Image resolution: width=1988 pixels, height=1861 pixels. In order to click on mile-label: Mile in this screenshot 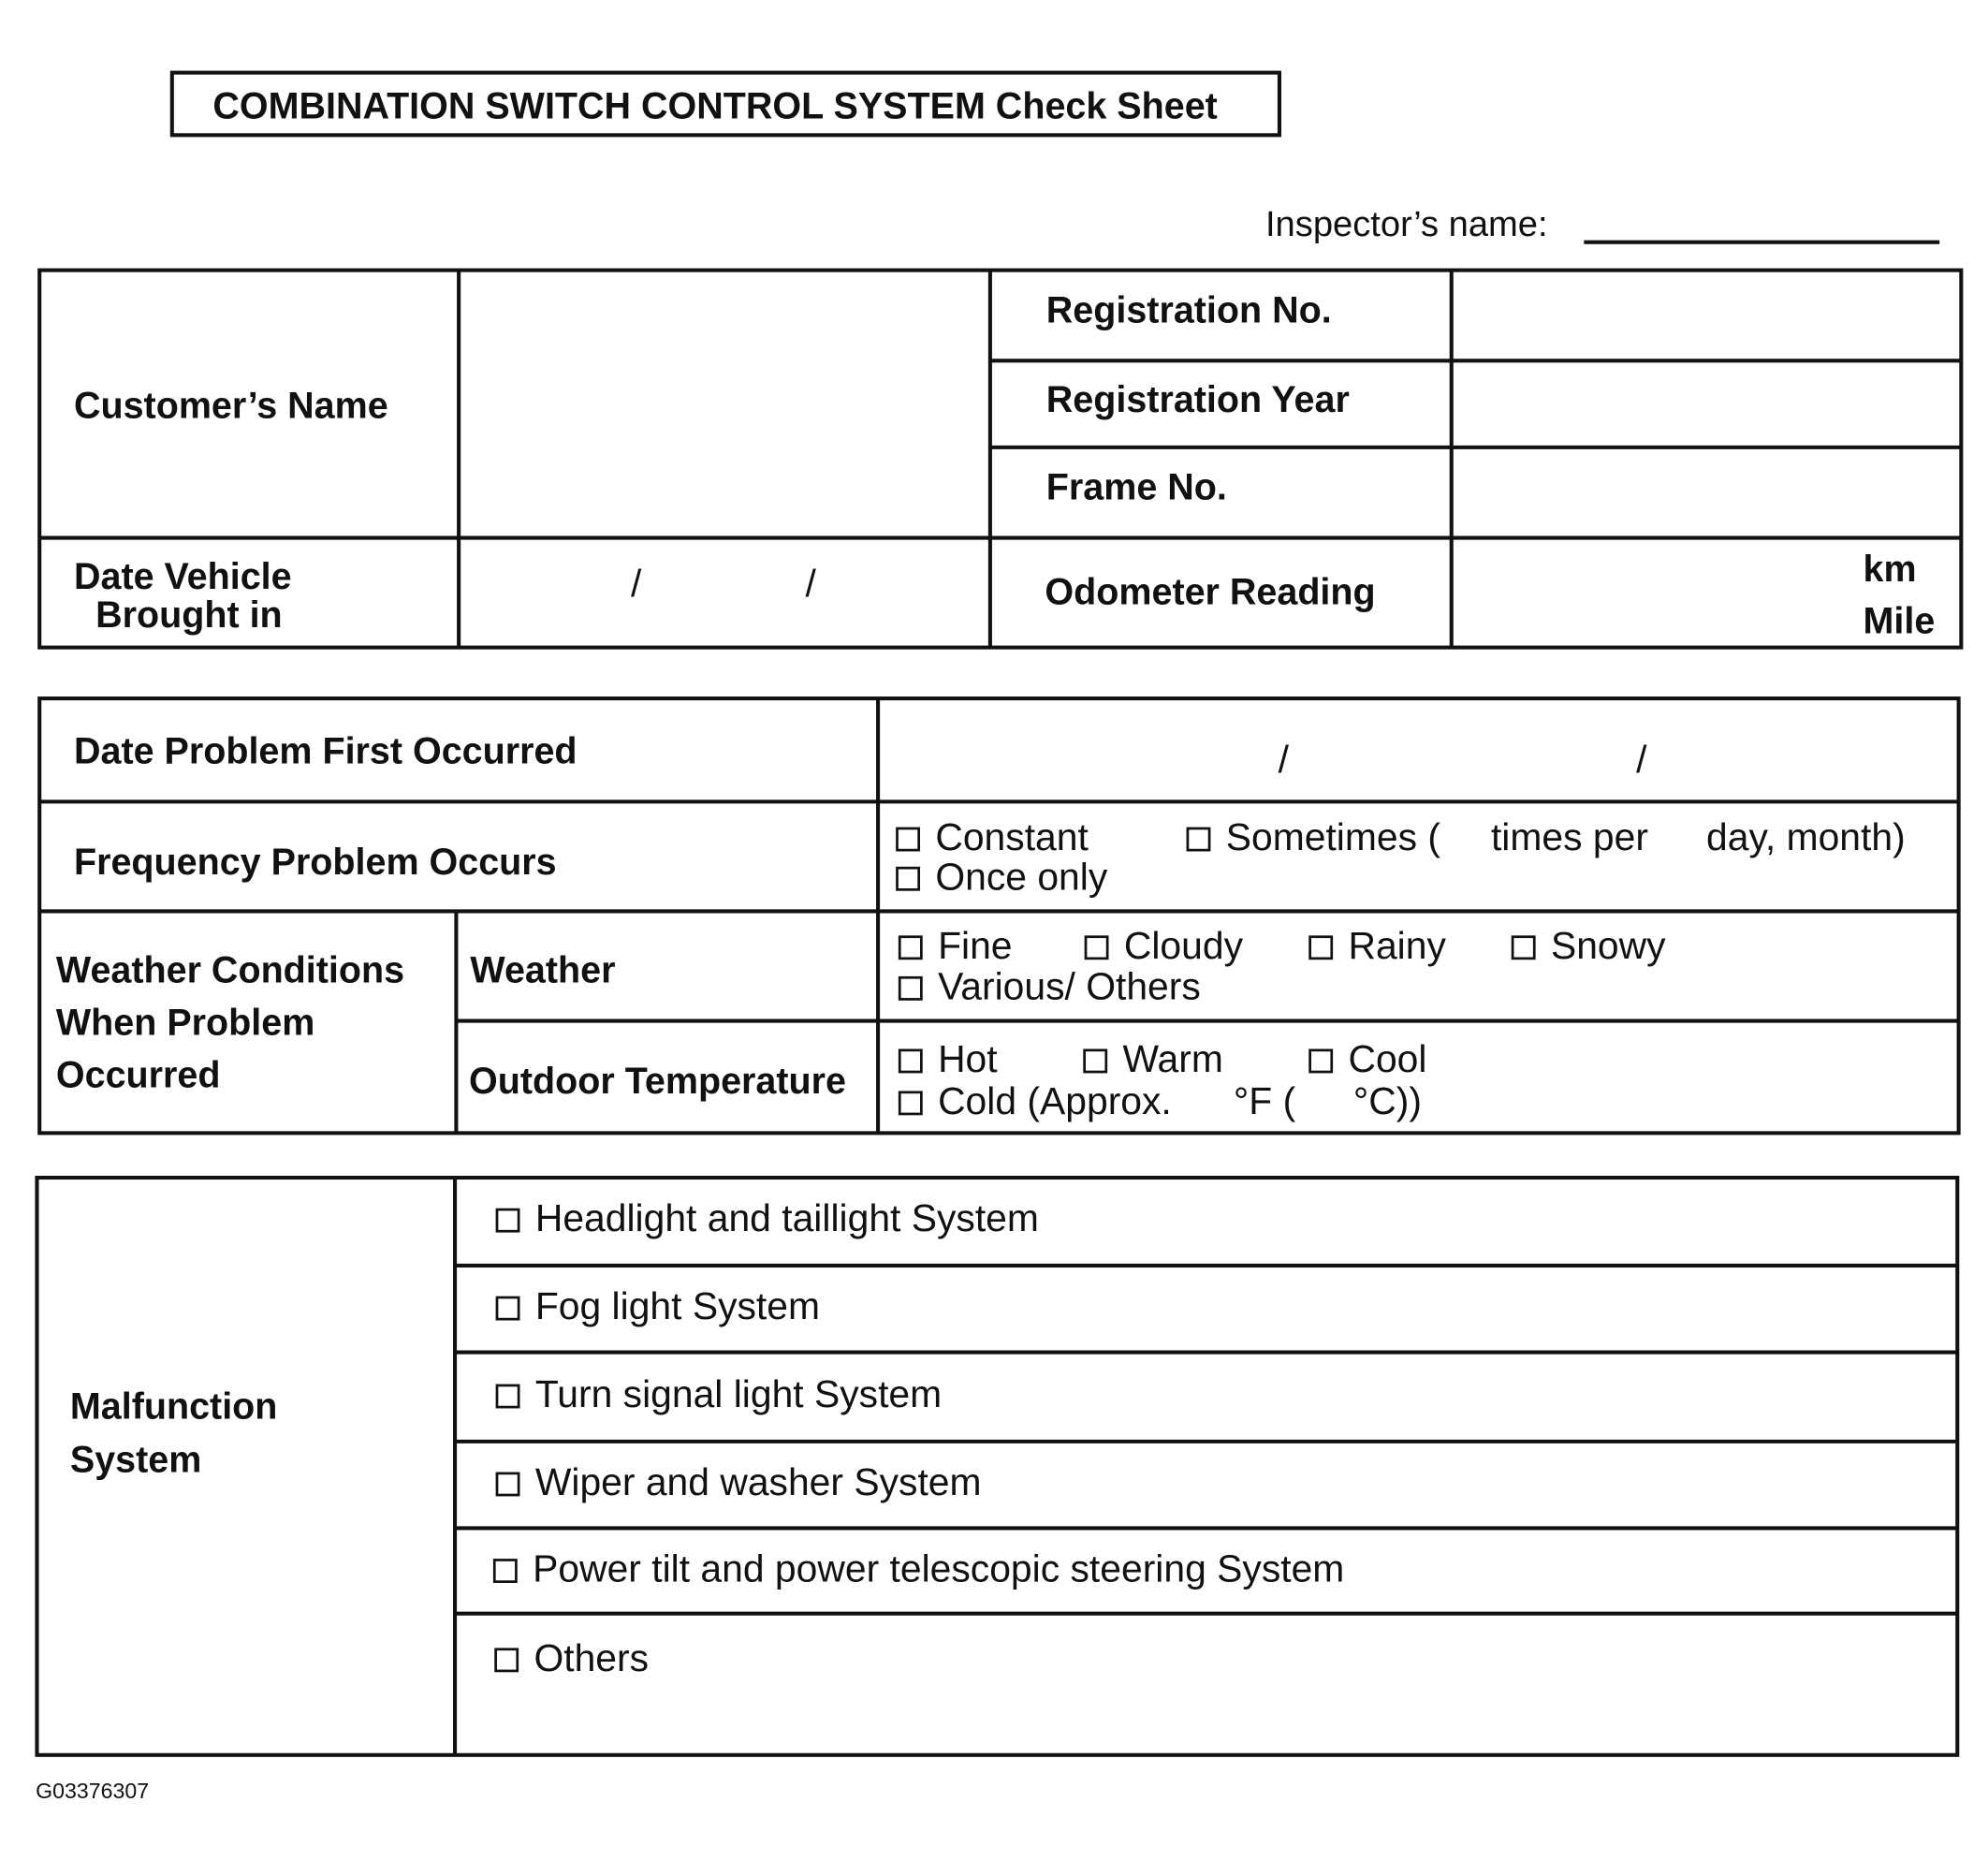, I will do `click(1899, 622)`.